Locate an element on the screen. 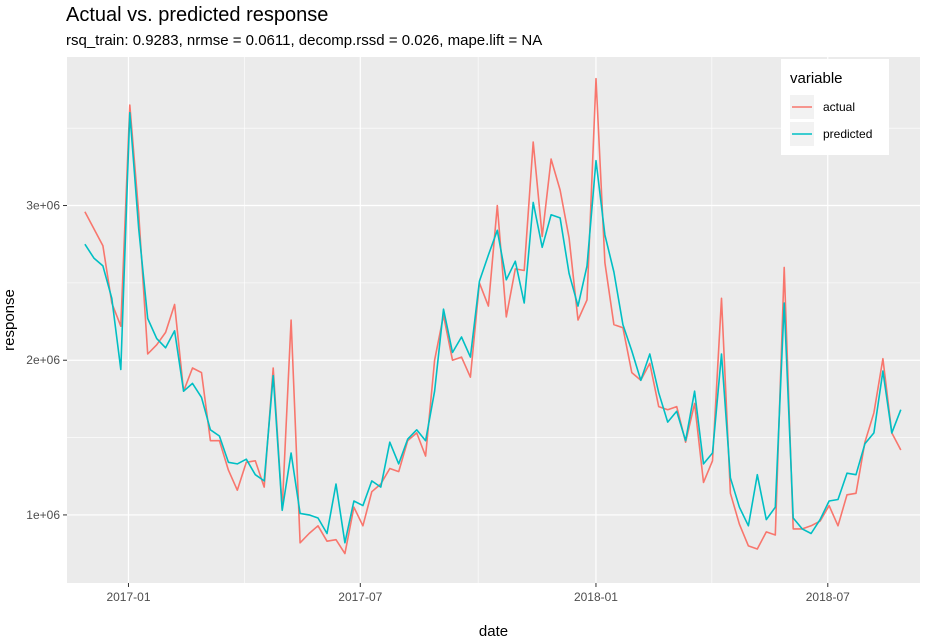 Image resolution: width=936 pixels, height=642 pixels. x-tick-label: 2017-01 is located at coordinates (128, 597).